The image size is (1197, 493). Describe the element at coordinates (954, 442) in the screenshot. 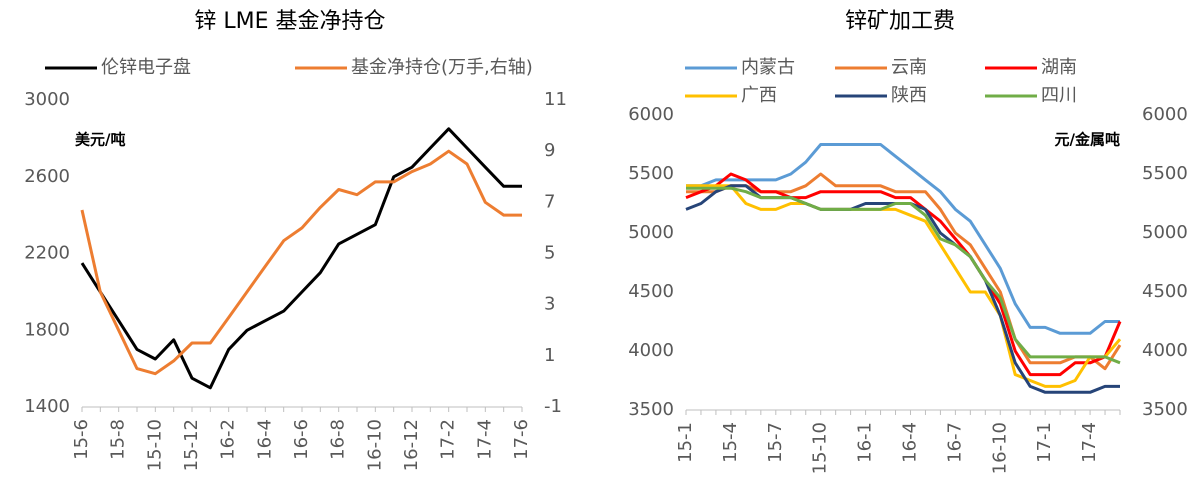

I see `x-tick-label: 16-7` at that location.